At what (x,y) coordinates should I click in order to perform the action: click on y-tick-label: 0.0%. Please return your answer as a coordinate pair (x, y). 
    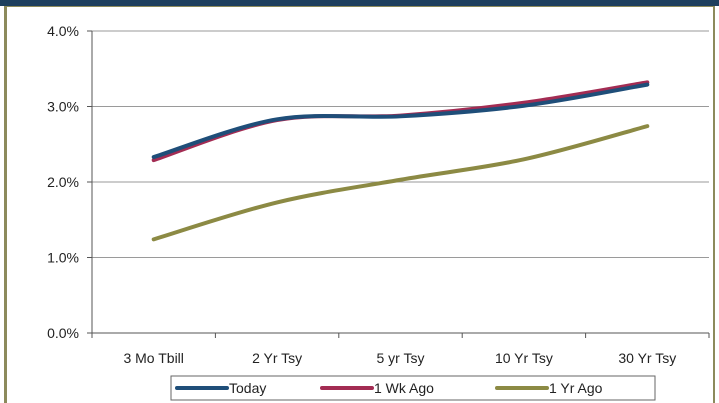
    Looking at the image, I should click on (63, 333).